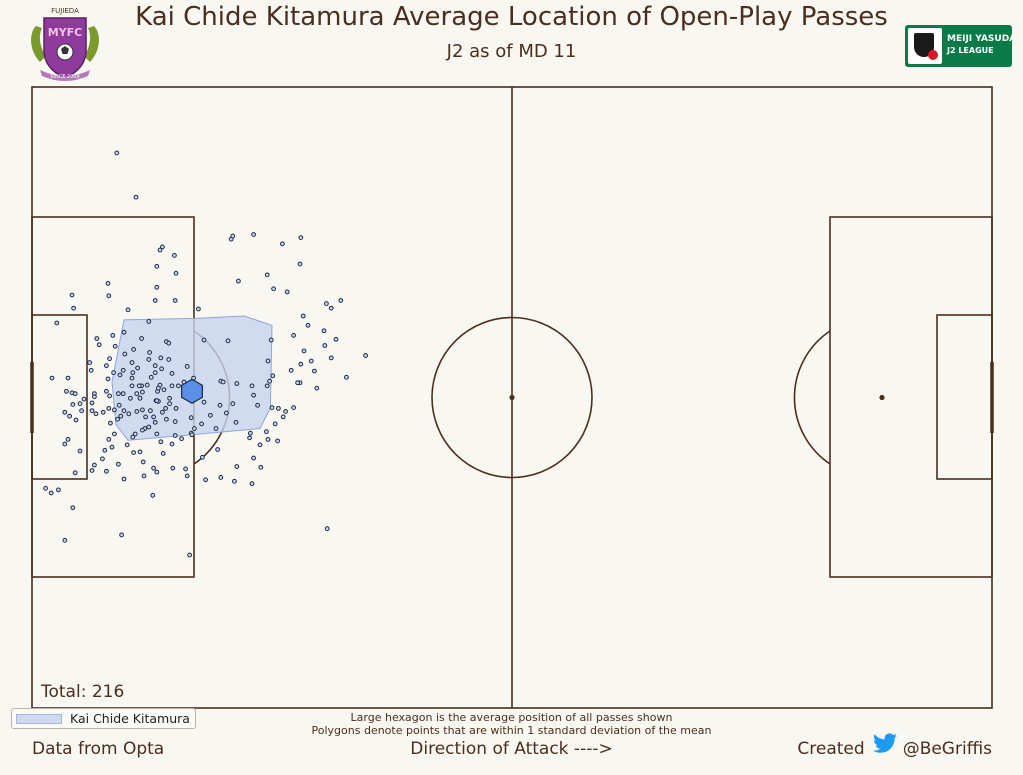 This screenshot has width=1023, height=775. What do you see at coordinates (83, 692) in the screenshot?
I see `total-passes-label: Total: 216` at bounding box center [83, 692].